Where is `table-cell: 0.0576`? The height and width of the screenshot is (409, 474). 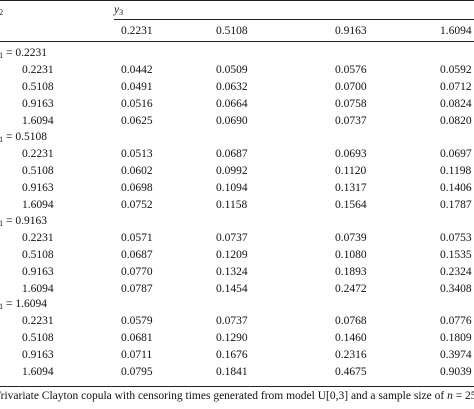
table-cell: 0.0576 is located at coordinates (351, 70).